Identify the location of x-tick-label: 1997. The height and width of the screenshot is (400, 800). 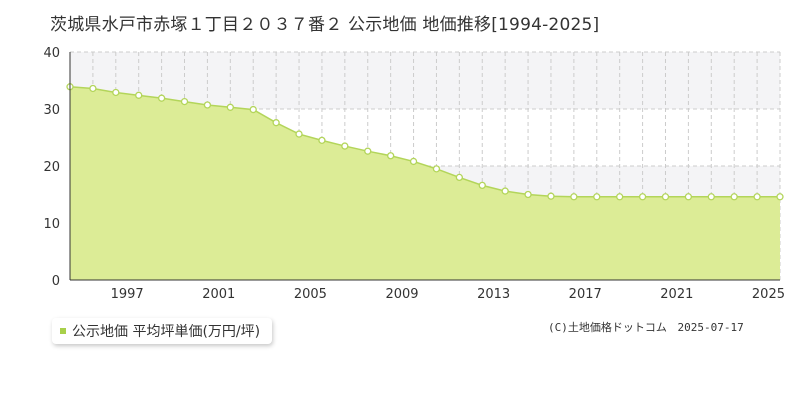
(127, 294).